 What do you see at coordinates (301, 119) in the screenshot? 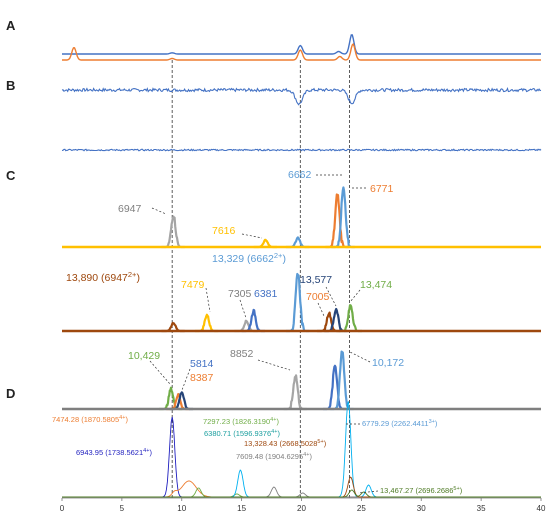
I see `panel-b-traces` at bounding box center [301, 119].